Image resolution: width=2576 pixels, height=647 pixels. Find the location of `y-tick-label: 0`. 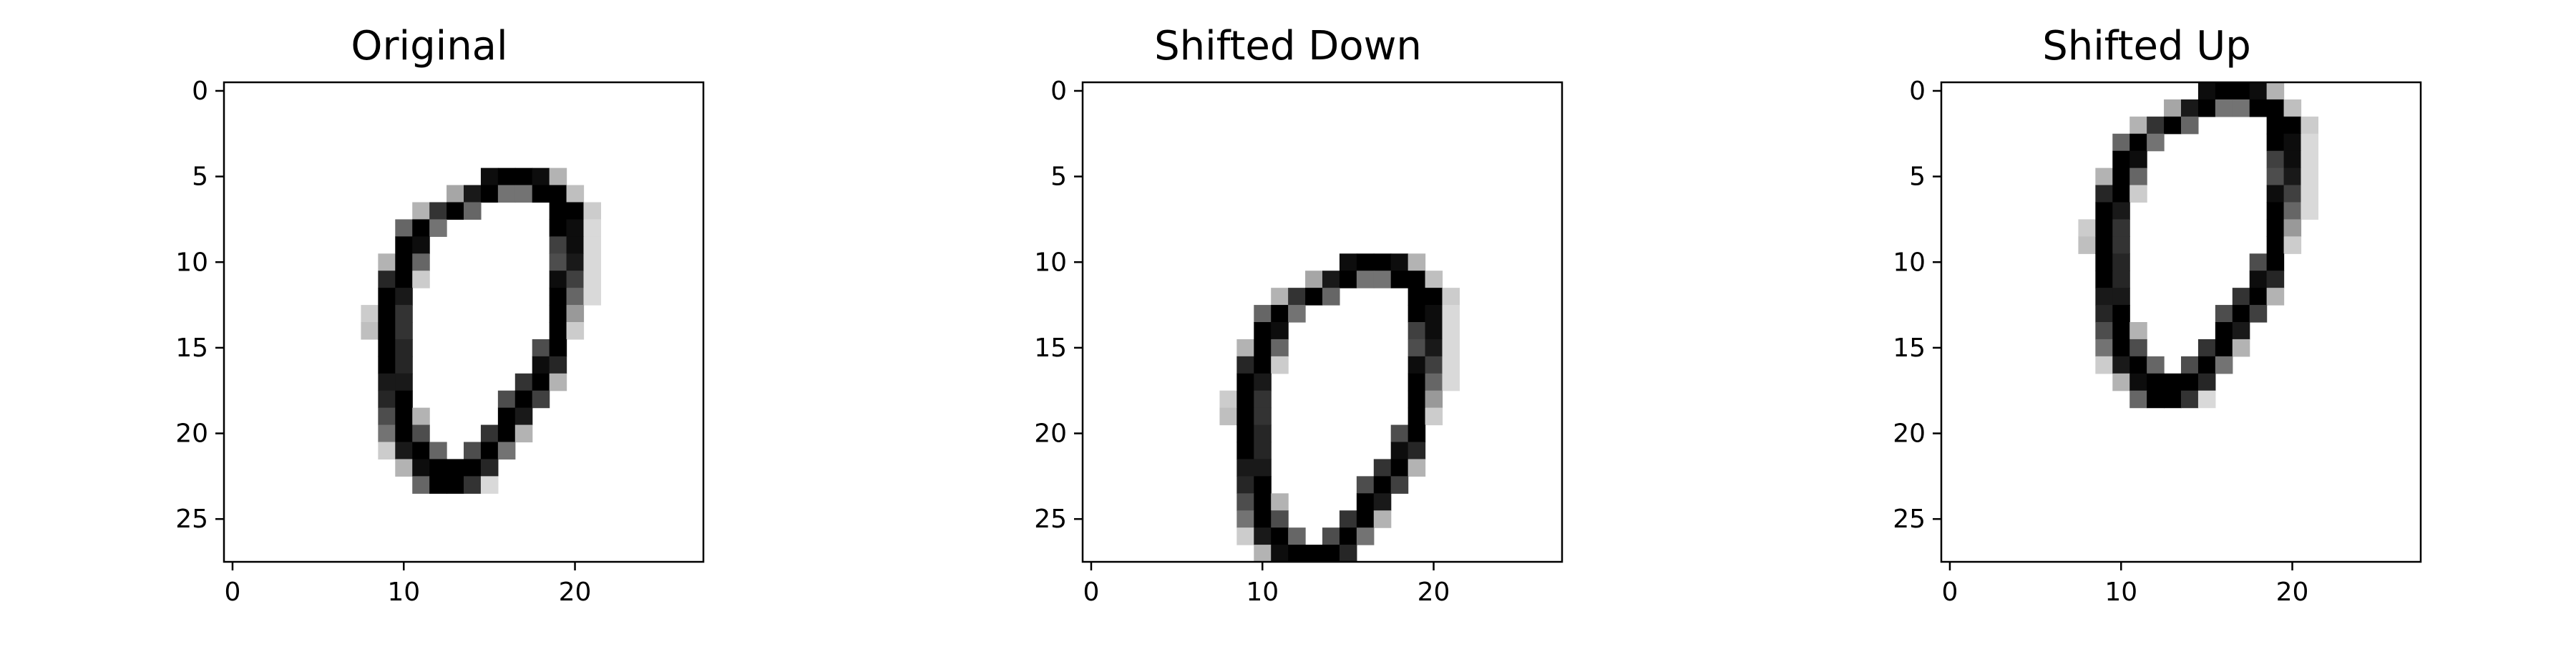

y-tick-label: 0 is located at coordinates (200, 91).